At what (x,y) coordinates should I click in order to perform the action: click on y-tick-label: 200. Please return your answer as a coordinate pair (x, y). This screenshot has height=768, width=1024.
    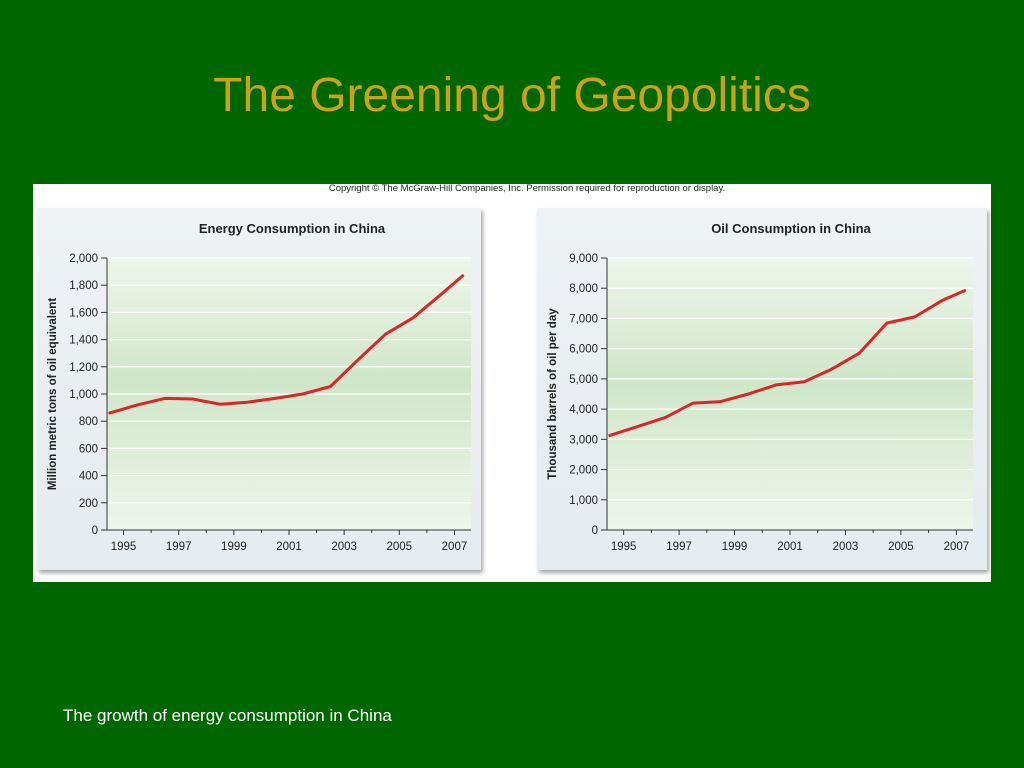
    Looking at the image, I should click on (88, 504).